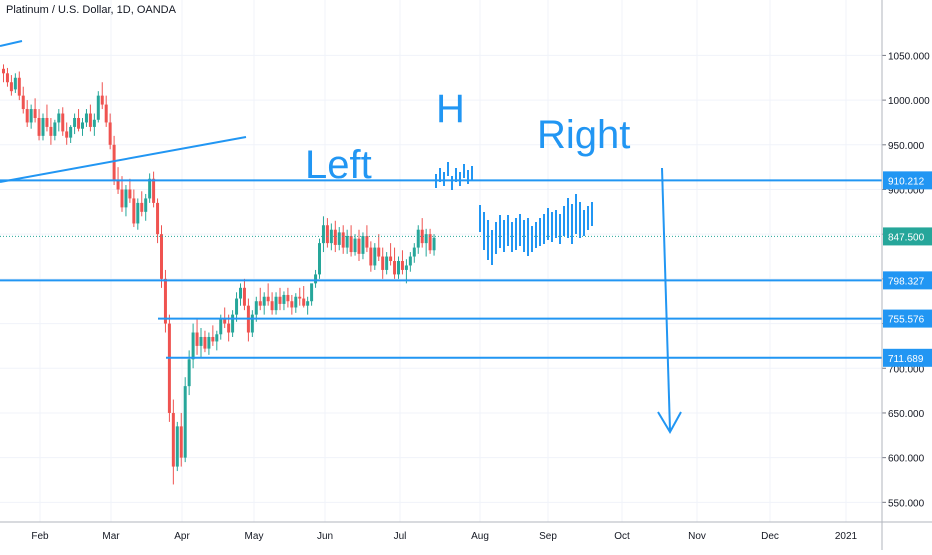 The width and height of the screenshot is (932, 555). I want to click on trend-line-neck, so click(123, 159).